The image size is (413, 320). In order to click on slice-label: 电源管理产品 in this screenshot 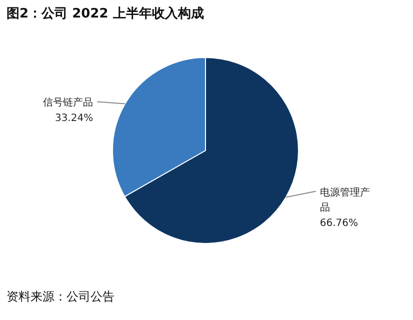, I will do `click(345, 200)`.